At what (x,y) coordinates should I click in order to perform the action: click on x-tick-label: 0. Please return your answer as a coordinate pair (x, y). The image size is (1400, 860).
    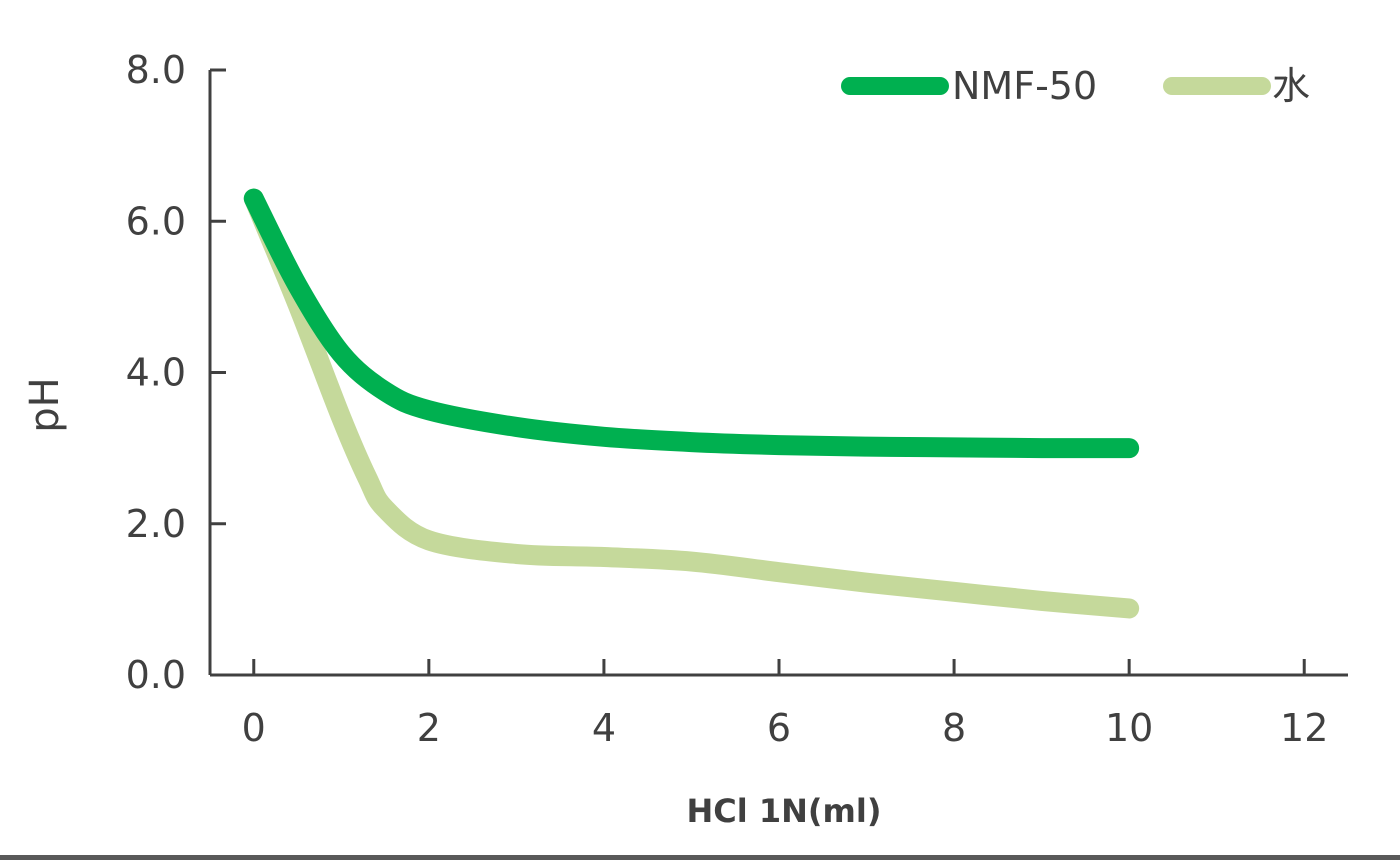
    Looking at the image, I should click on (254, 728).